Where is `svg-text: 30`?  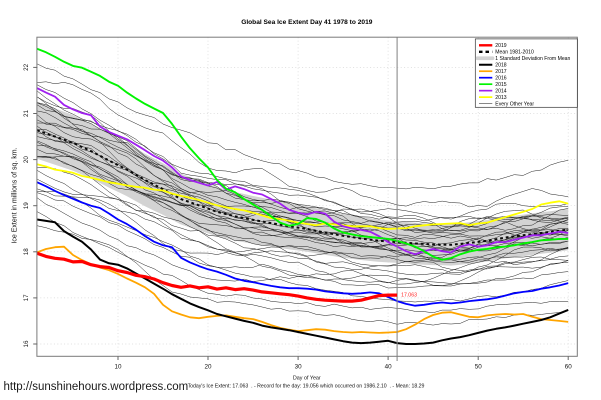
svg-text: 30 is located at coordinates (299, 367).